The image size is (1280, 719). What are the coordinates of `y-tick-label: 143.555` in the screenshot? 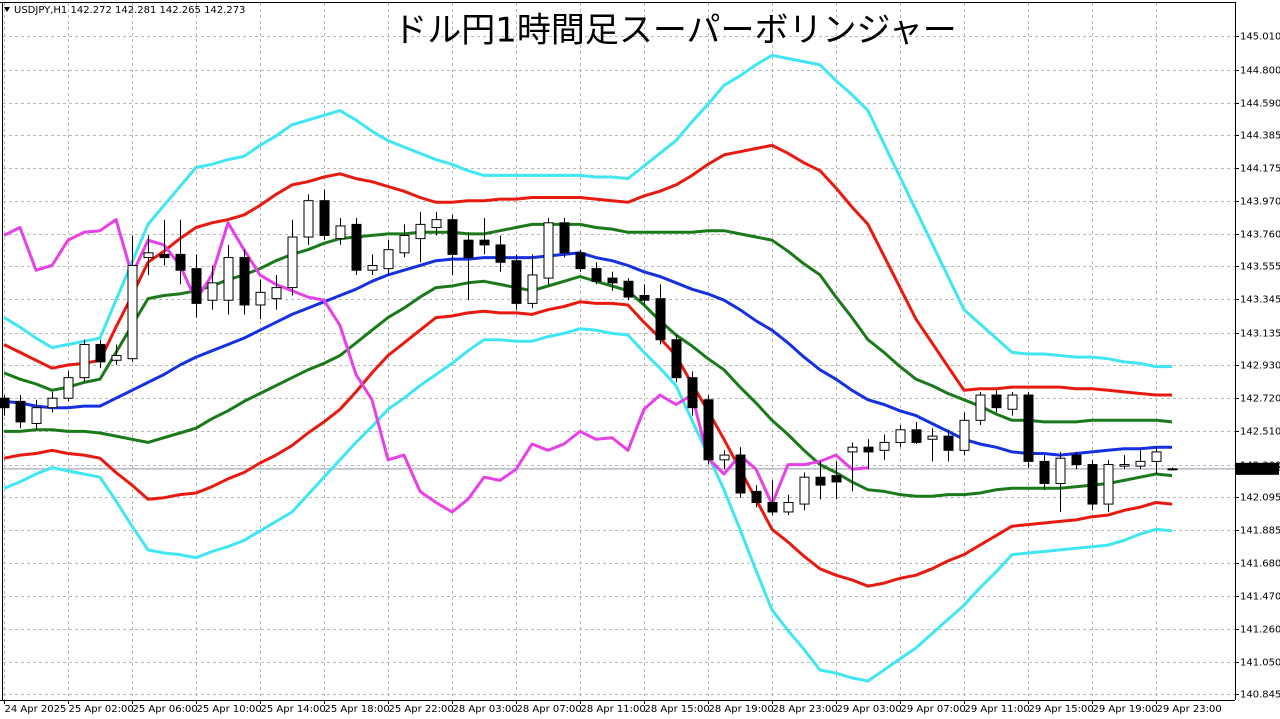 It's located at (1260, 267).